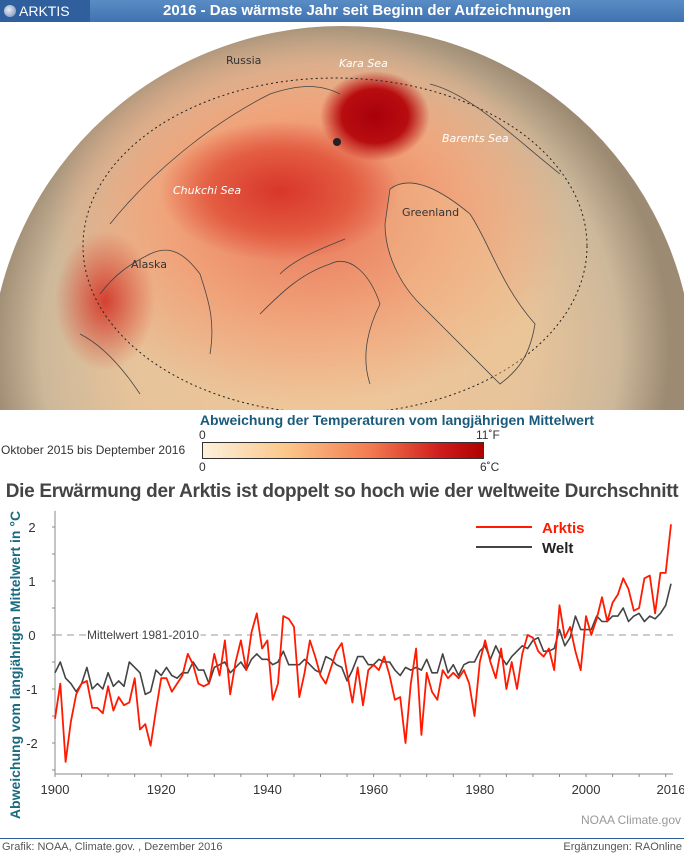  What do you see at coordinates (149, 264) in the screenshot?
I see `label-alaska: Alaska` at bounding box center [149, 264].